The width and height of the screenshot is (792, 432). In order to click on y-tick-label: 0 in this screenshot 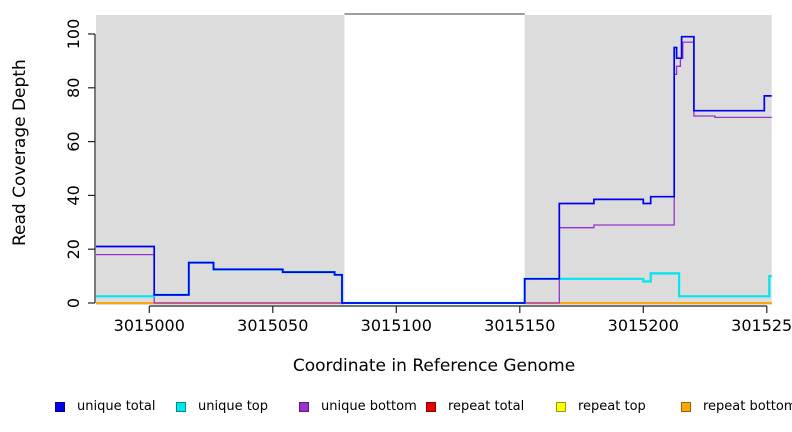, I will do `click(73, 303)`.